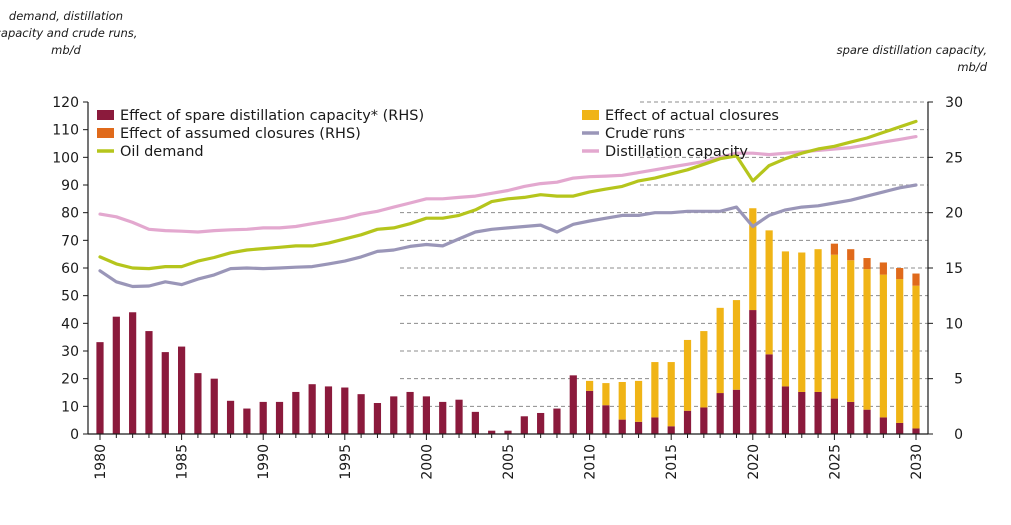  I want to click on bar-assumed-2027, so click(867, 264).